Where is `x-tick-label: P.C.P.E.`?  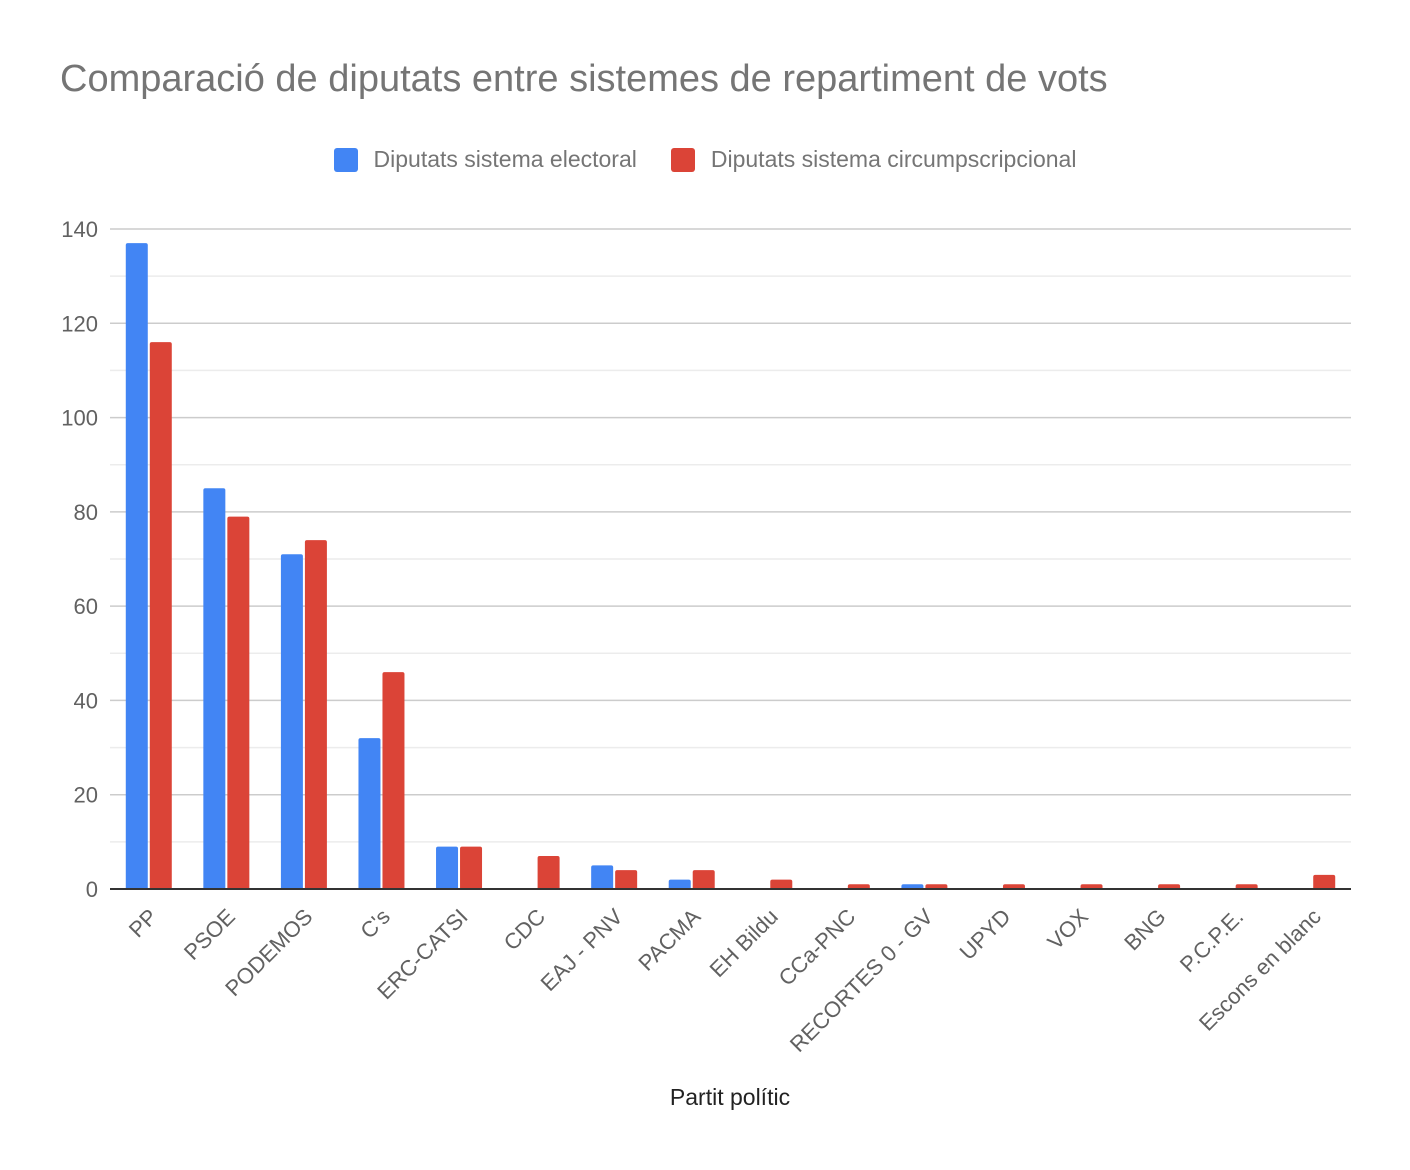 x-tick-label: P.C.P.E. is located at coordinates (1211, 940).